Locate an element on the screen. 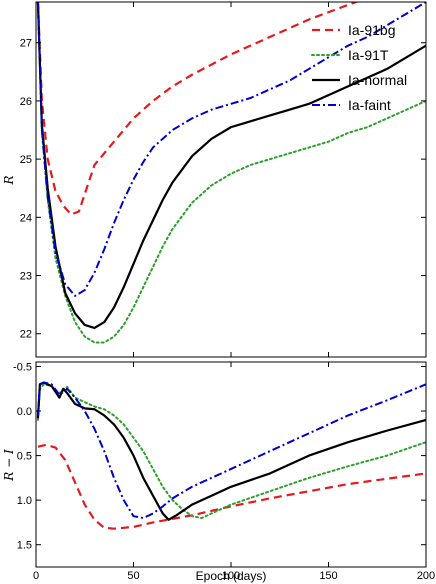  x-tick-label: 0 is located at coordinates (36, 576).